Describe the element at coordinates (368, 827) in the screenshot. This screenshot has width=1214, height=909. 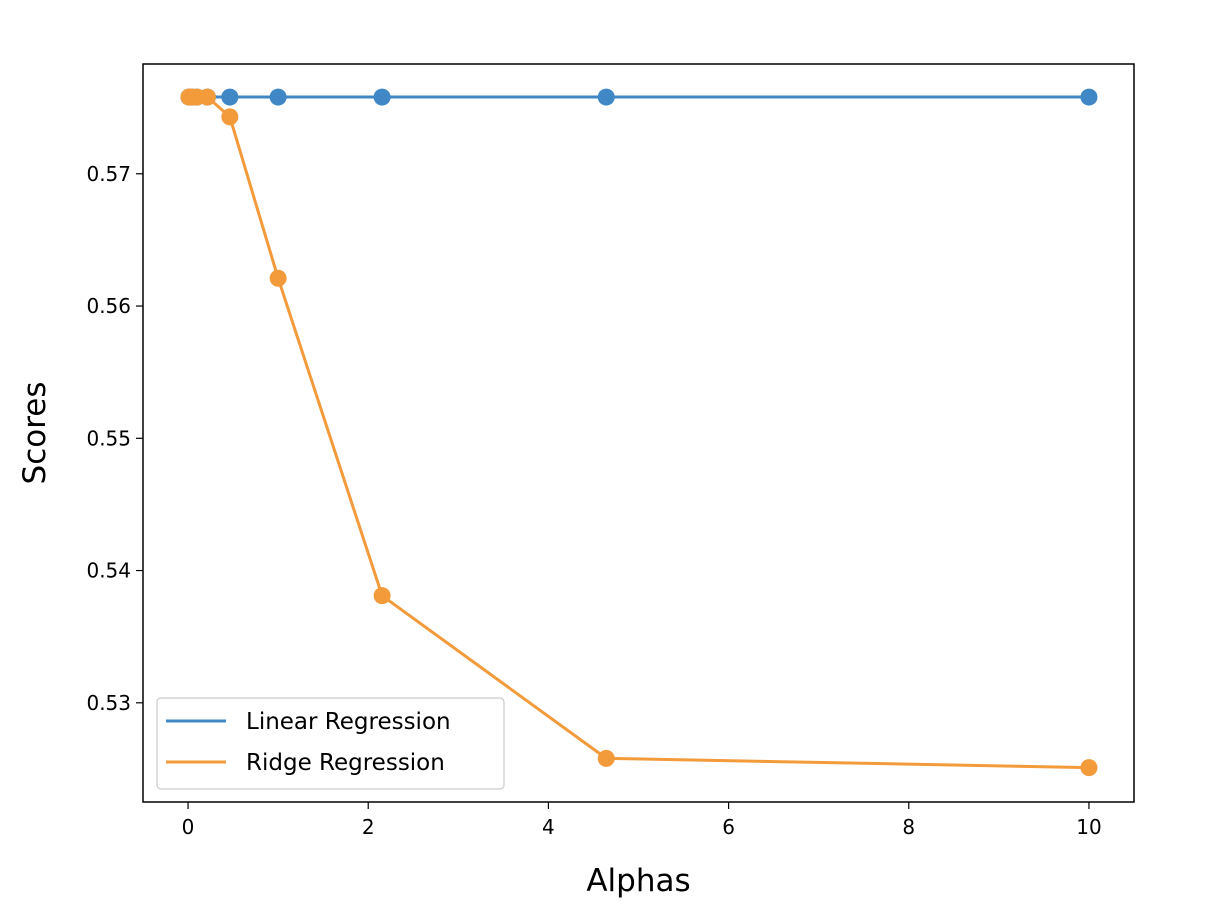
I see `x-tick-label: 2` at that location.